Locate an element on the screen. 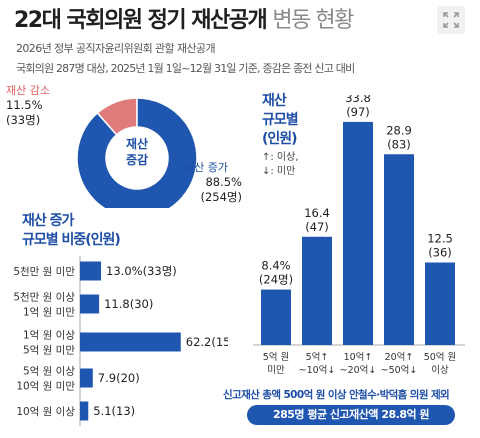 The height and width of the screenshot is (438, 480). people-category-label: 10억↑ is located at coordinates (358, 357).